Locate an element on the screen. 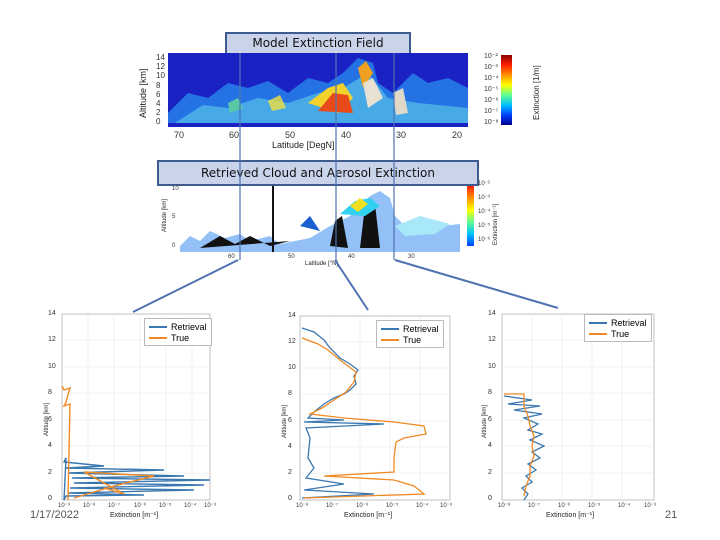 The height and width of the screenshot is (540, 720). profile-3-retrieval-line is located at coordinates (524, 448).